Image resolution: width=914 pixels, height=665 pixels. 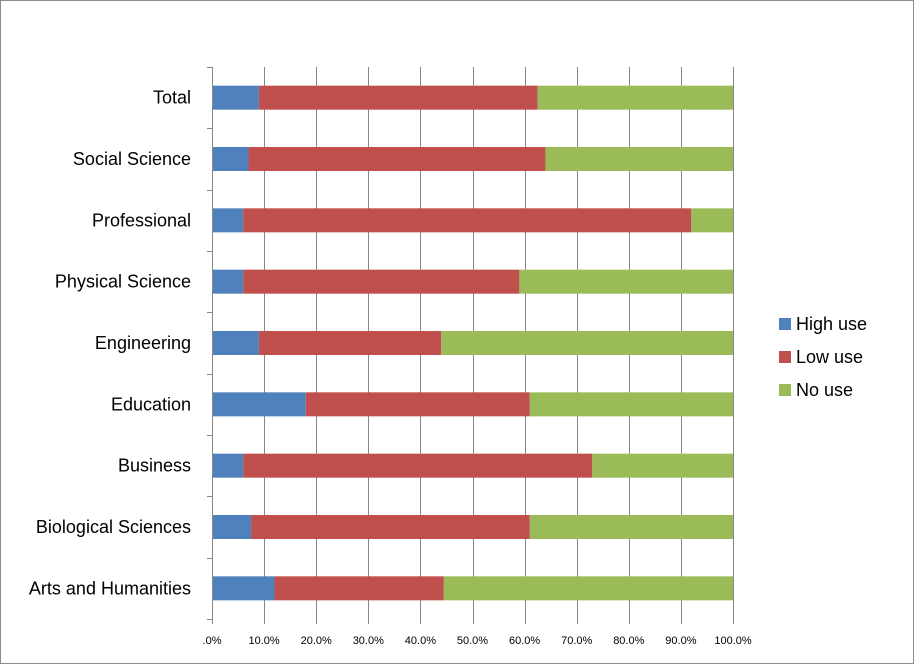 What do you see at coordinates (132, 159) in the screenshot?
I see `category-label: Social Science` at bounding box center [132, 159].